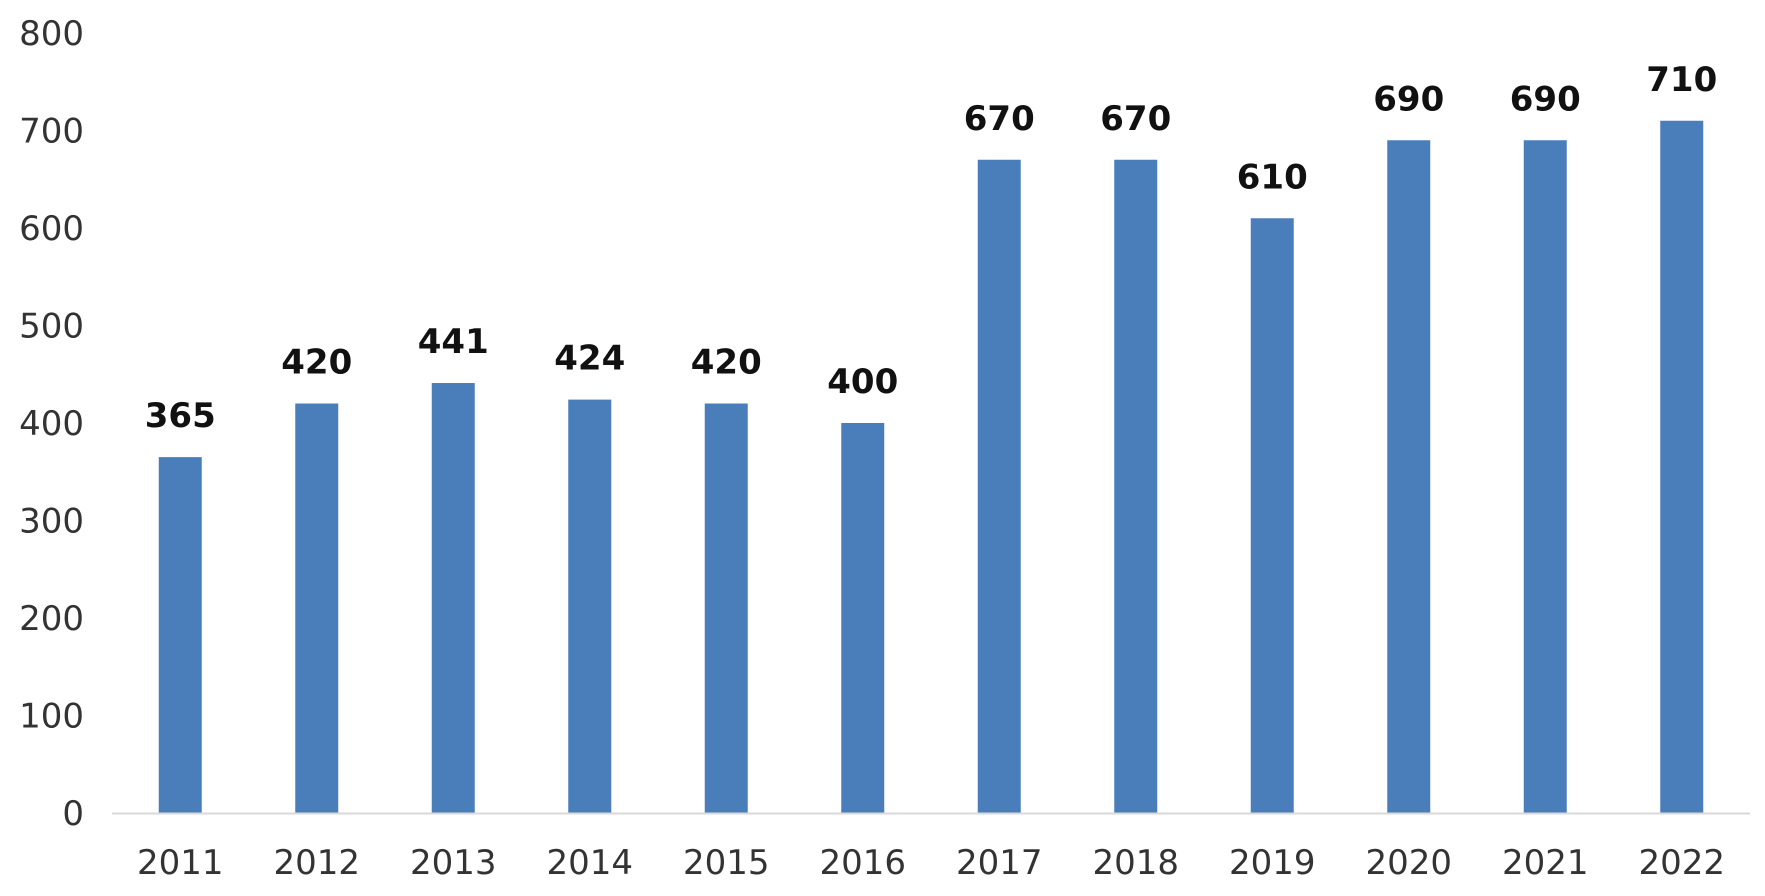 This screenshot has height=896, width=1765. I want to click on x-tick-label: 2018, so click(1135, 863).